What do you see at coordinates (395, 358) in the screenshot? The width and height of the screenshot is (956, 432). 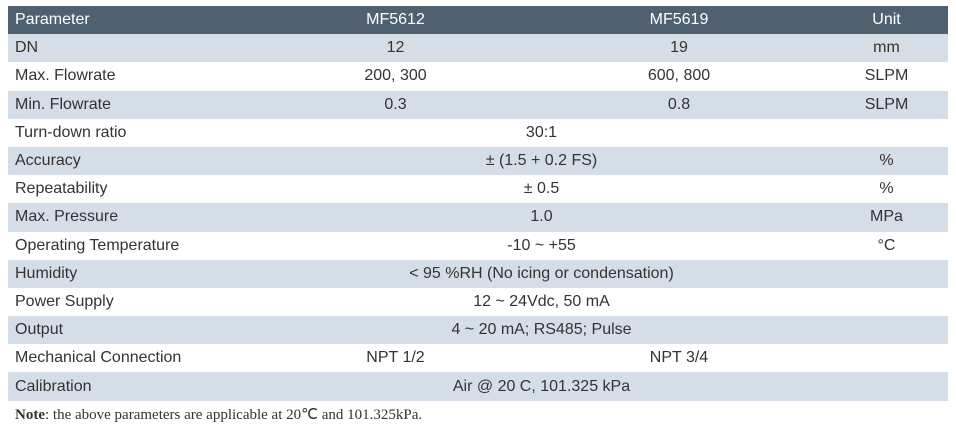 I see `value-model-a: NPT 1/2` at bounding box center [395, 358].